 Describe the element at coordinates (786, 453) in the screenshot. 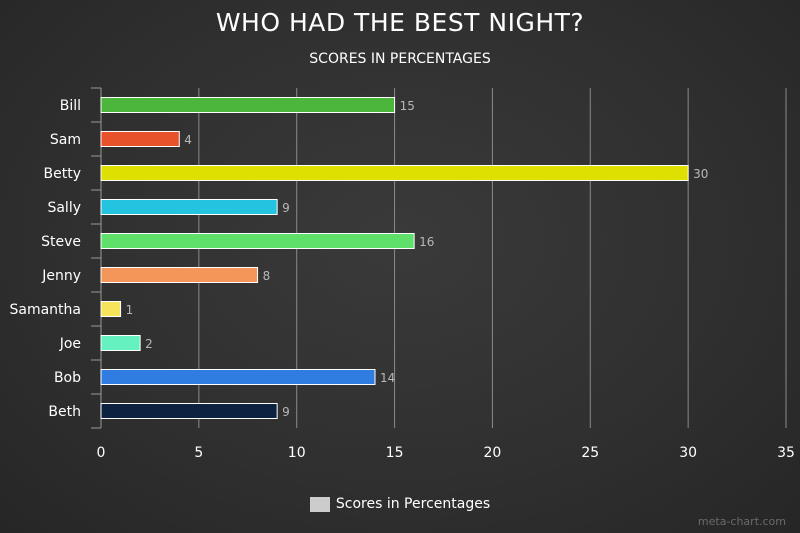

I see `x-tick-label: 35` at that location.